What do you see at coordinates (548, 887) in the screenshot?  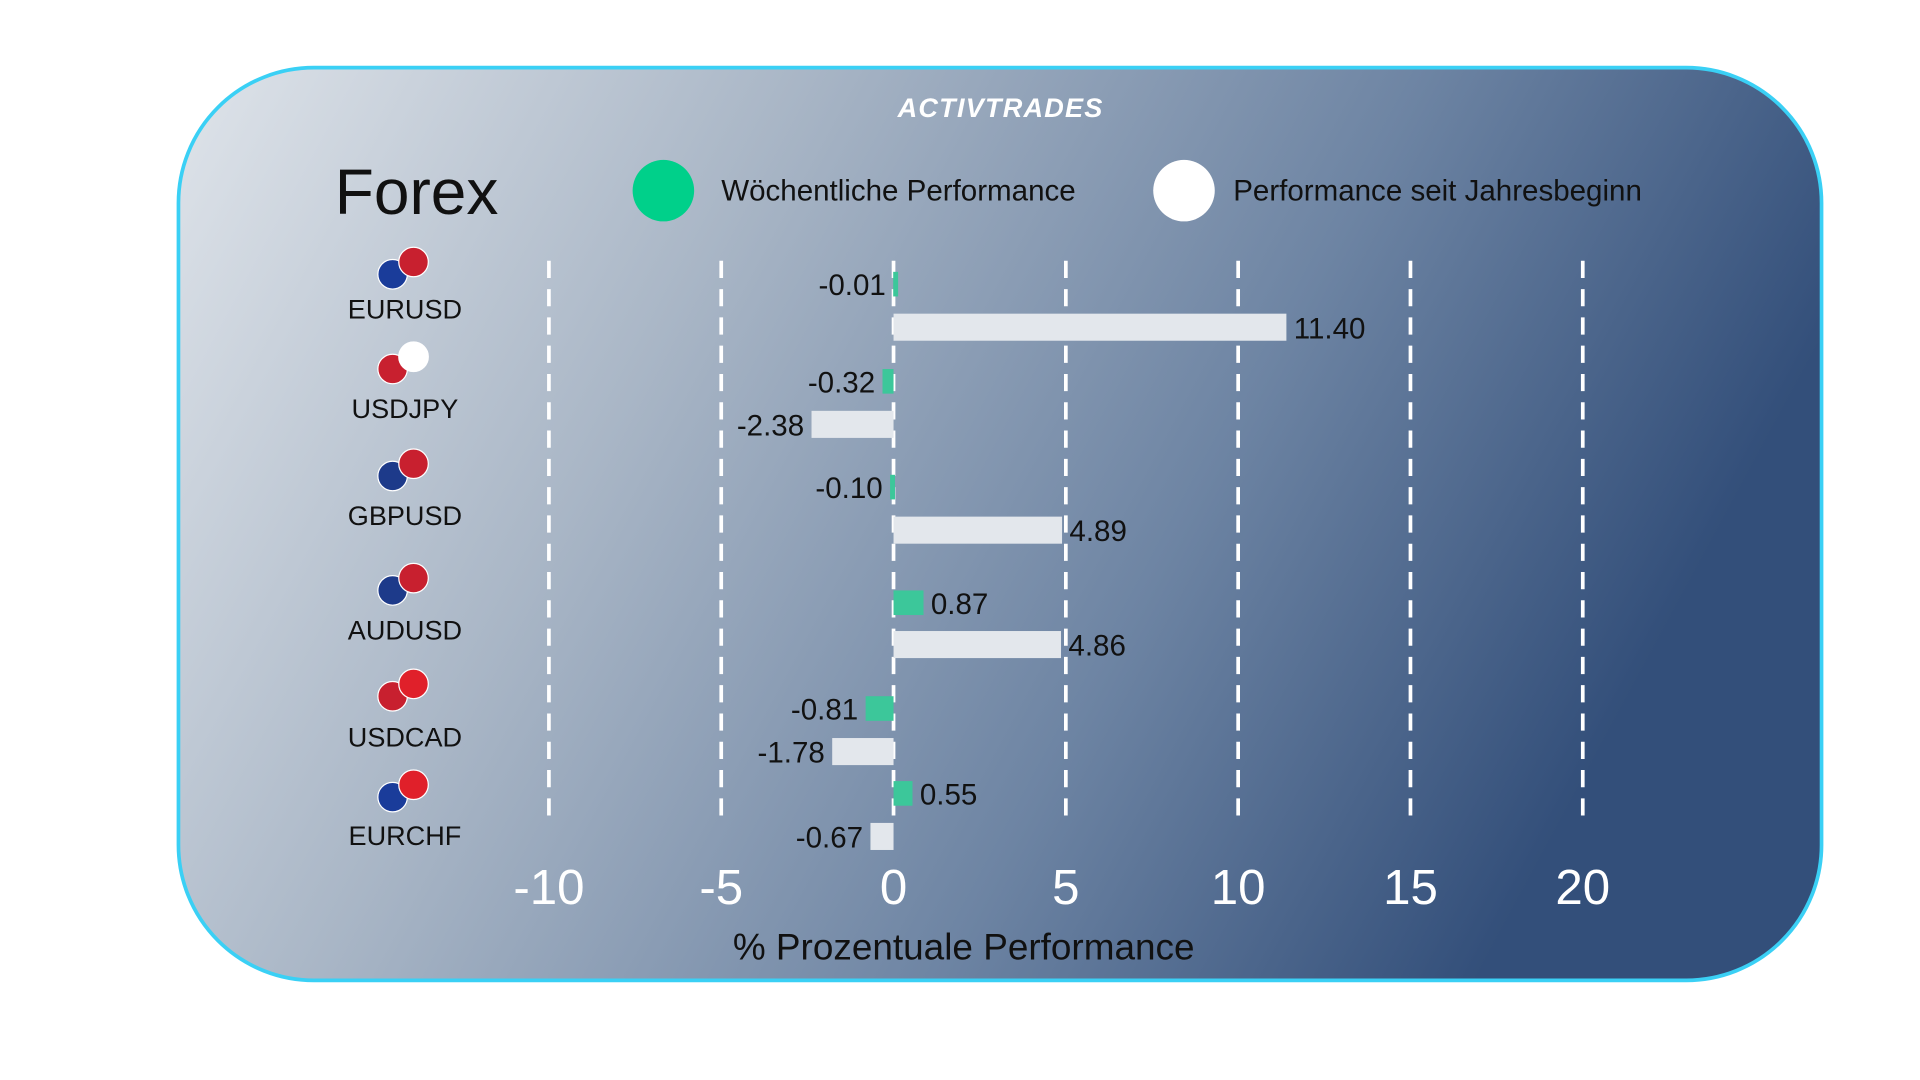 I see `x-tick-label: -10` at bounding box center [548, 887].